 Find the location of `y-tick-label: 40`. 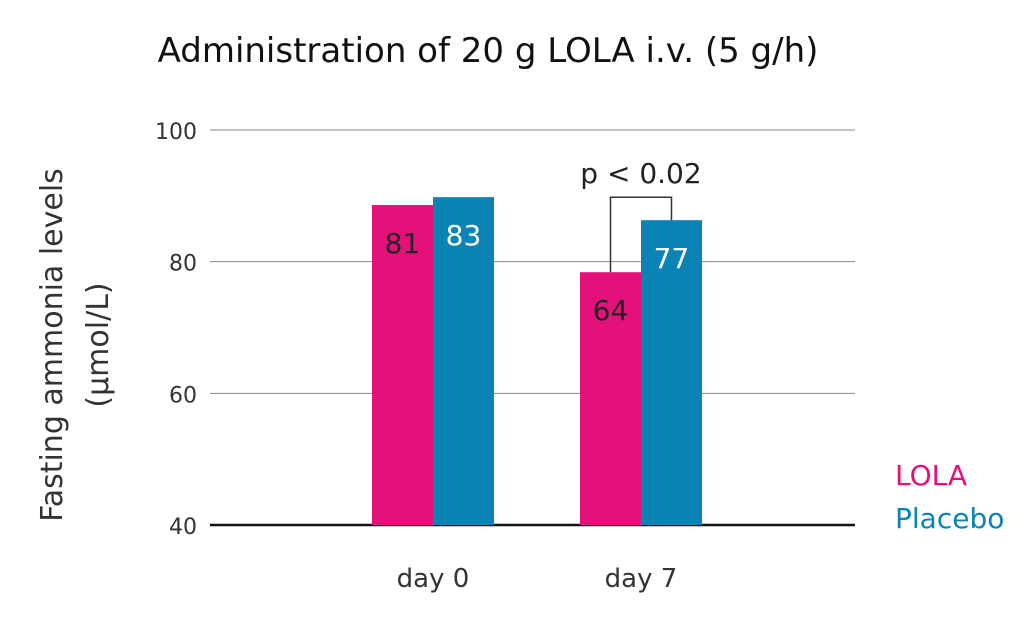

y-tick-label: 40 is located at coordinates (183, 527).